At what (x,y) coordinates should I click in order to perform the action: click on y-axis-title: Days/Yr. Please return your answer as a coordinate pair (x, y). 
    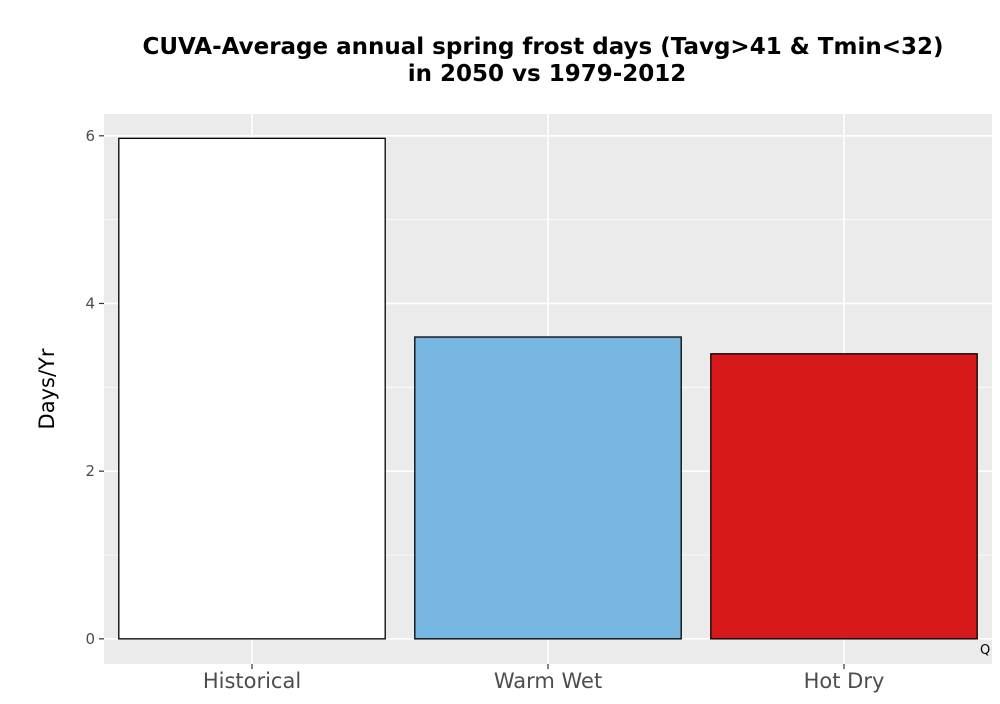
    Looking at the image, I should click on (47, 388).